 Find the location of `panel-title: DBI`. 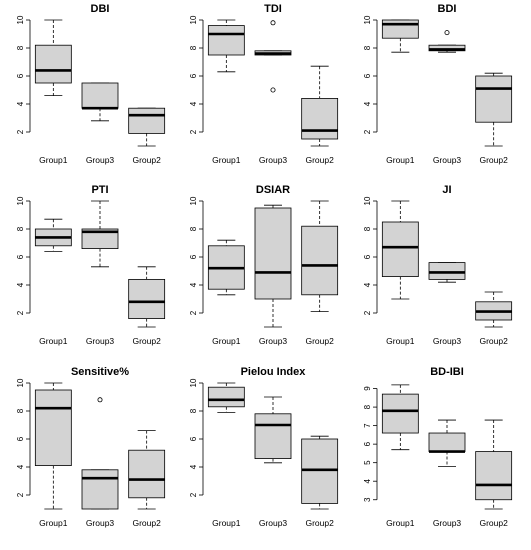

panel-title: DBI is located at coordinates (100, 9).